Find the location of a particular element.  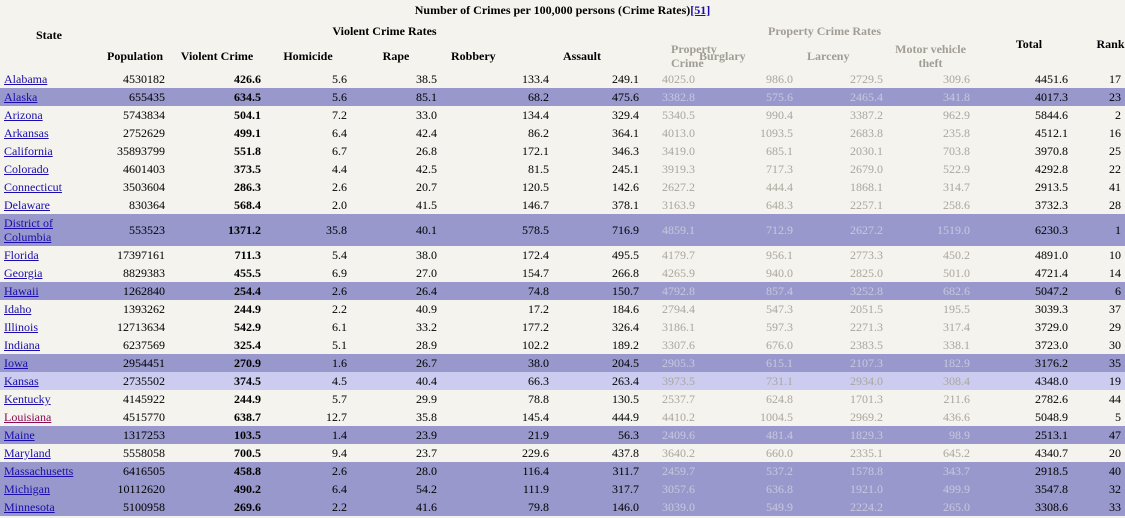

cell-property-crime: 4792.8 is located at coordinates (671, 291).